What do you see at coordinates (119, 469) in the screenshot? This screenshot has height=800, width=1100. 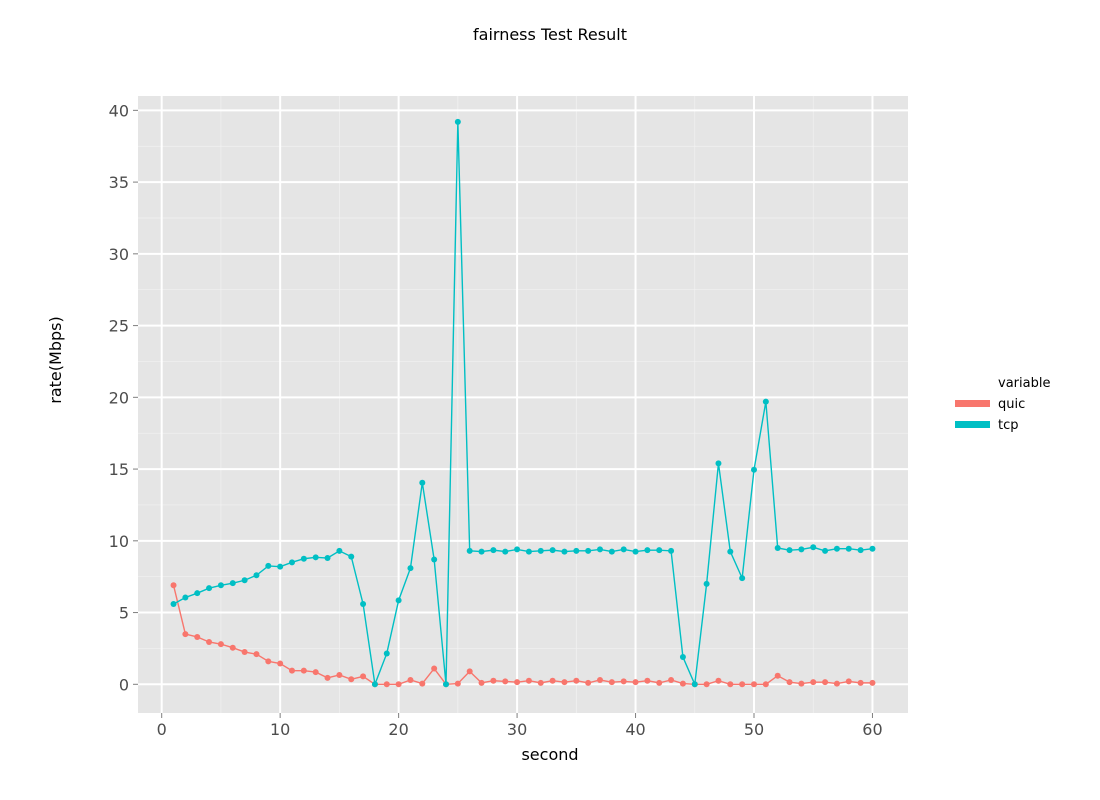 I see `y-tick-label: 15` at bounding box center [119, 469].